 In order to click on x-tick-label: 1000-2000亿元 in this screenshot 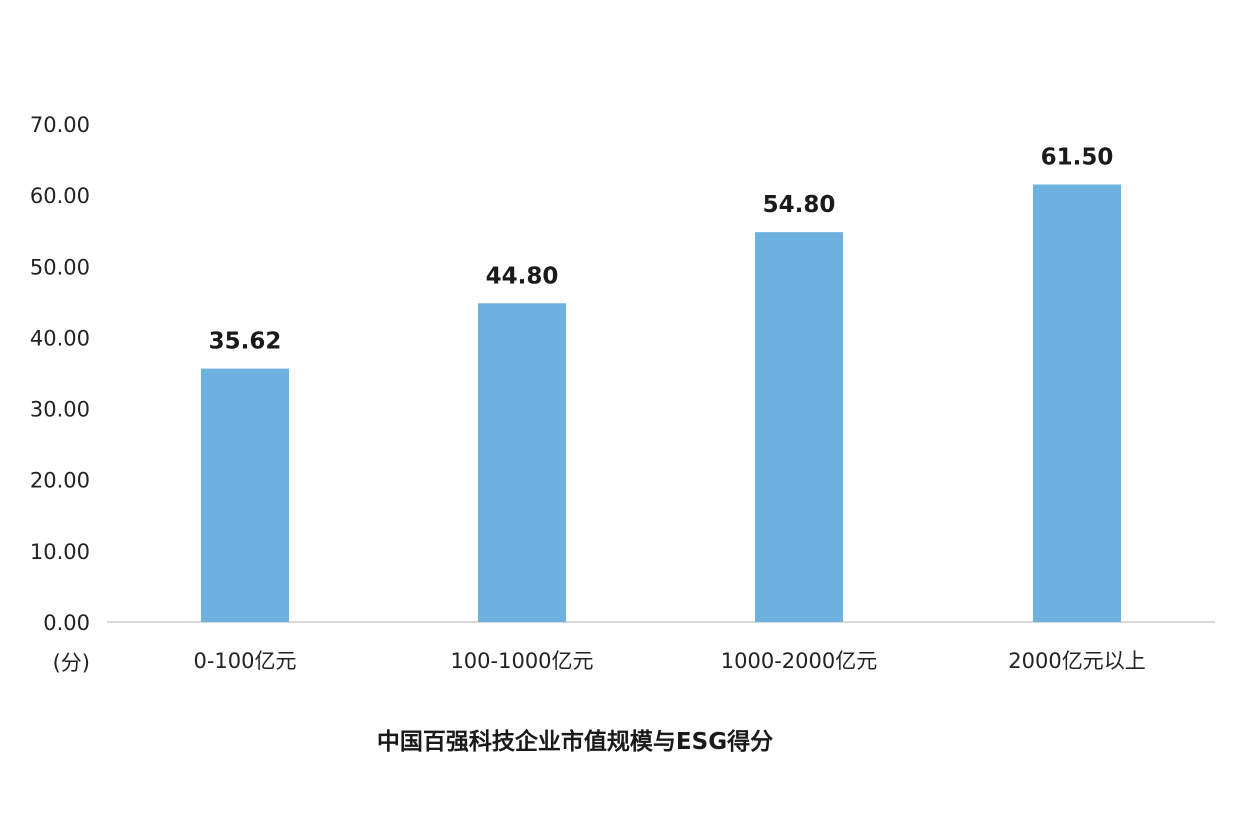, I will do `click(799, 661)`.